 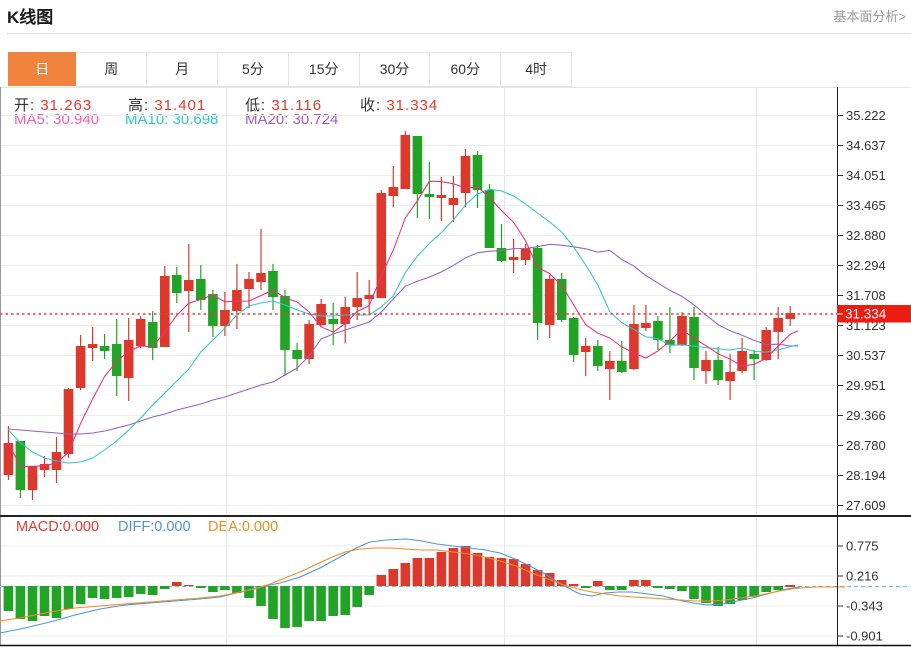 What do you see at coordinates (866, 145) in the screenshot?
I see `svg-text: 34.637` at bounding box center [866, 145].